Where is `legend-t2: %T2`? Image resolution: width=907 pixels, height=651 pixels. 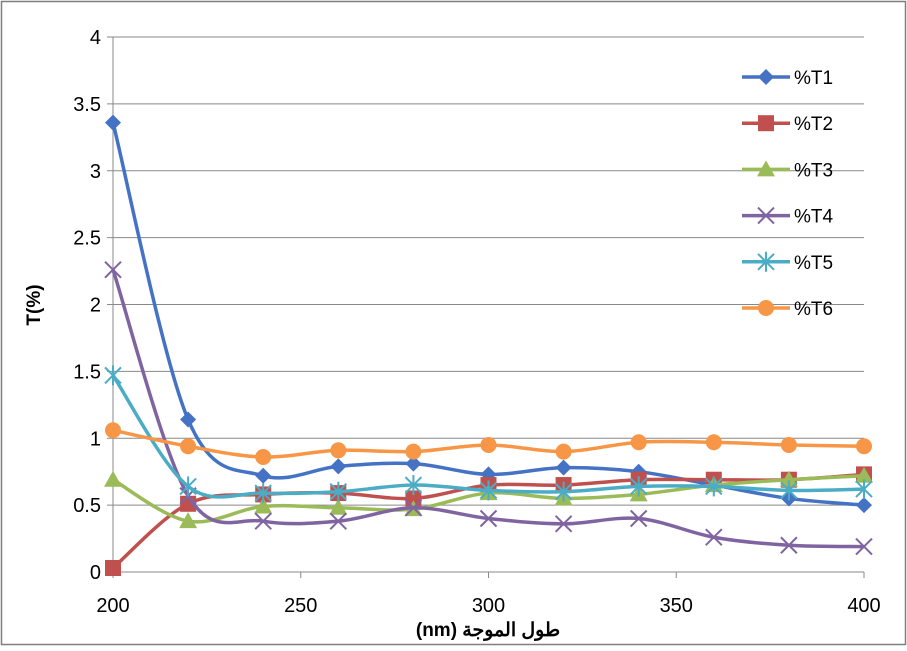 legend-t2: %T2 is located at coordinates (787, 124).